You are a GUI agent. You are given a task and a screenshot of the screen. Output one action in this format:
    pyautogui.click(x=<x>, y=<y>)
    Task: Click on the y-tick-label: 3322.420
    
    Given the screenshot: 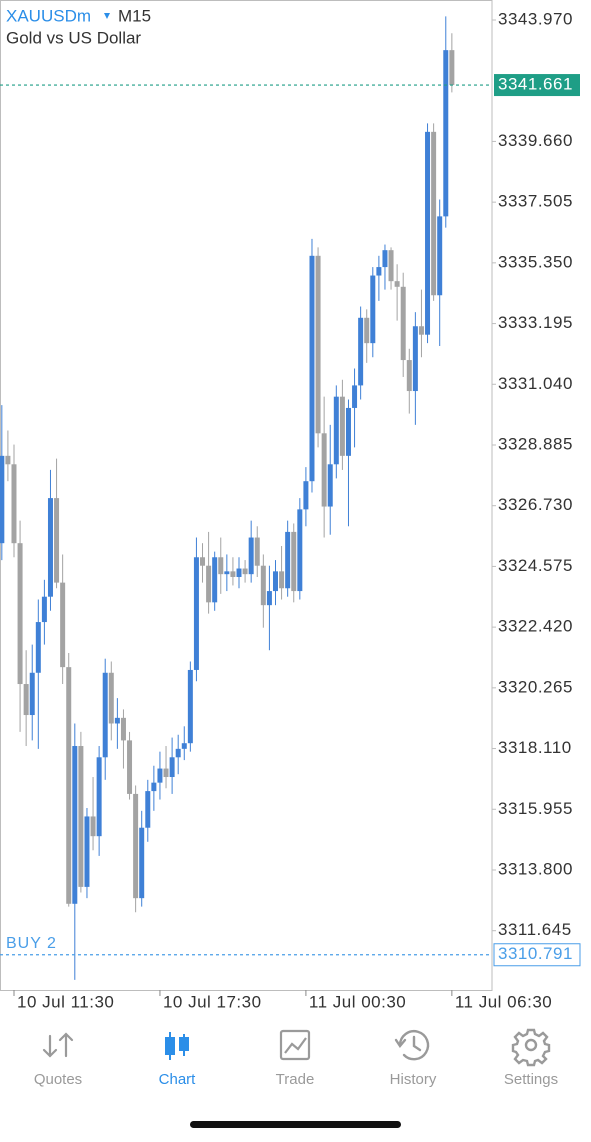 What is the action you would take?
    pyautogui.click(x=535, y=626)
    